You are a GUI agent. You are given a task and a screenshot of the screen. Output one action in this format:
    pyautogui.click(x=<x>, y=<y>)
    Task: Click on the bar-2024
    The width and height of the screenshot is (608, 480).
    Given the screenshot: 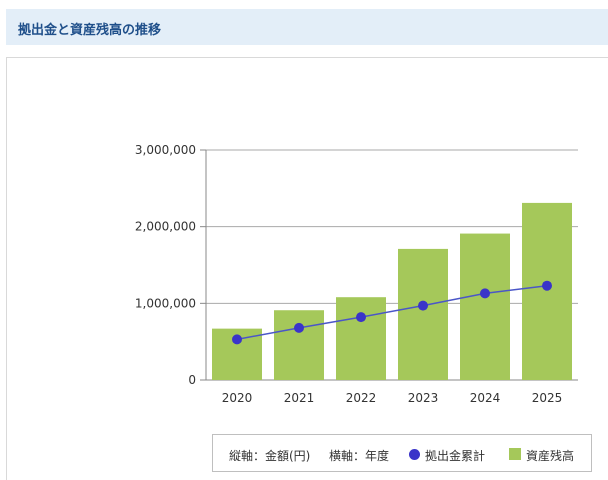 What is the action you would take?
    pyautogui.click(x=485, y=306)
    